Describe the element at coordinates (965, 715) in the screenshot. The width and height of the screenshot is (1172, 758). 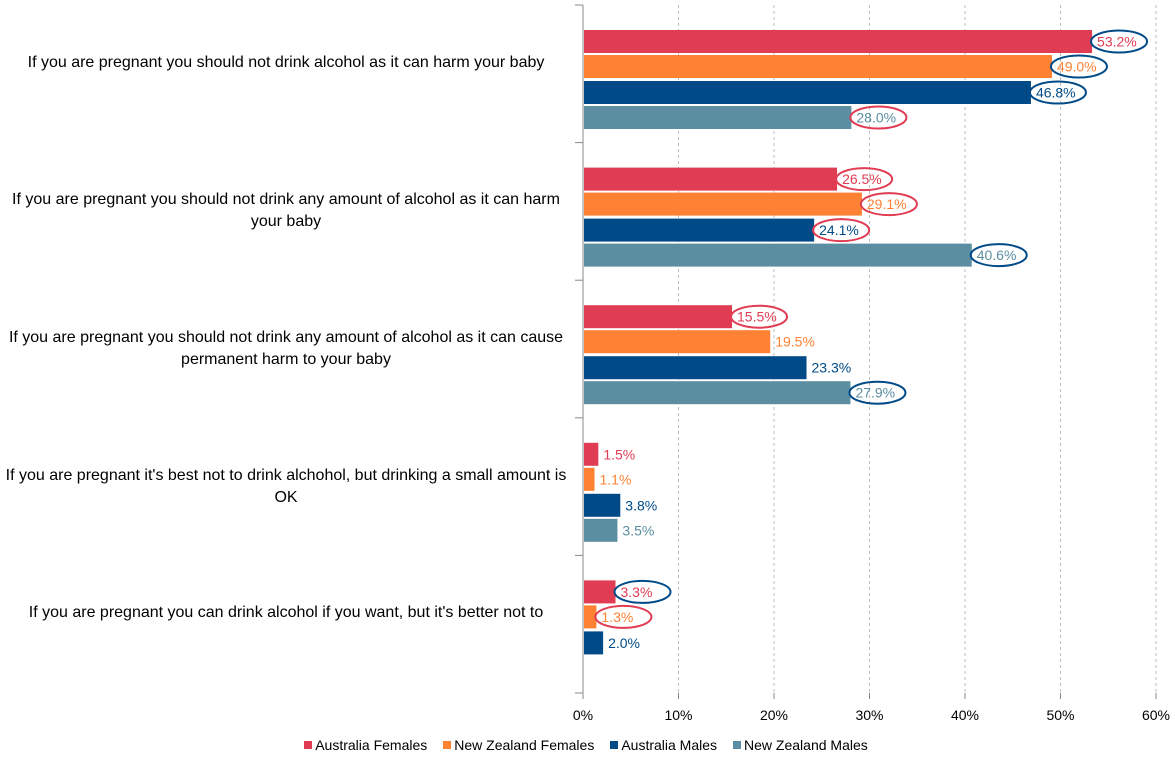
I see `x-tick-label: 40%` at that location.